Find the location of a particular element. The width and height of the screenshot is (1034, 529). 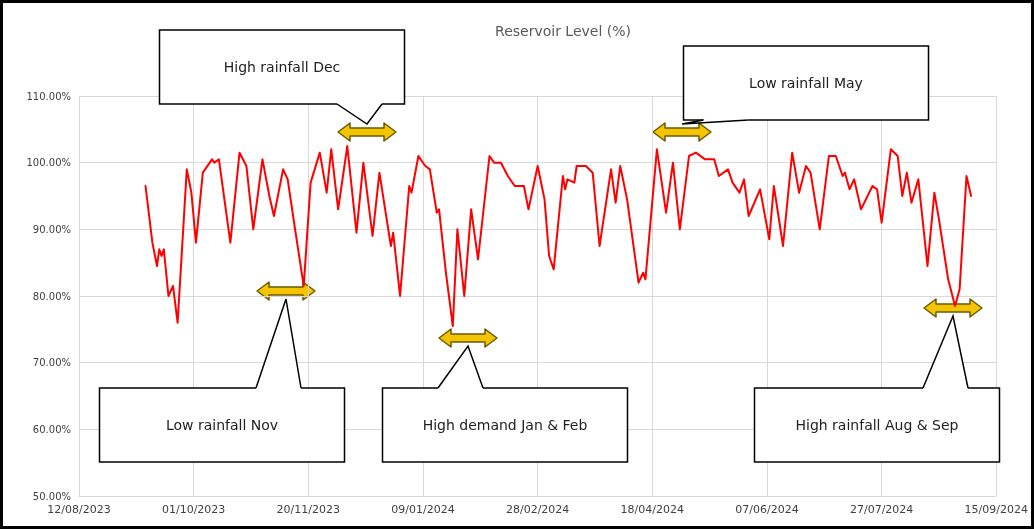

chart-title: Reservoir Level (%) is located at coordinates (563, 31).